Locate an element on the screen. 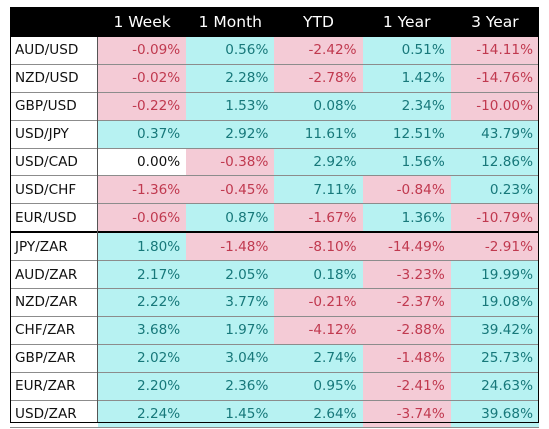  table-row: AUD/ZAR 2.17% 2.05% 0.18% -3.23% 19.99% is located at coordinates (274, 275).